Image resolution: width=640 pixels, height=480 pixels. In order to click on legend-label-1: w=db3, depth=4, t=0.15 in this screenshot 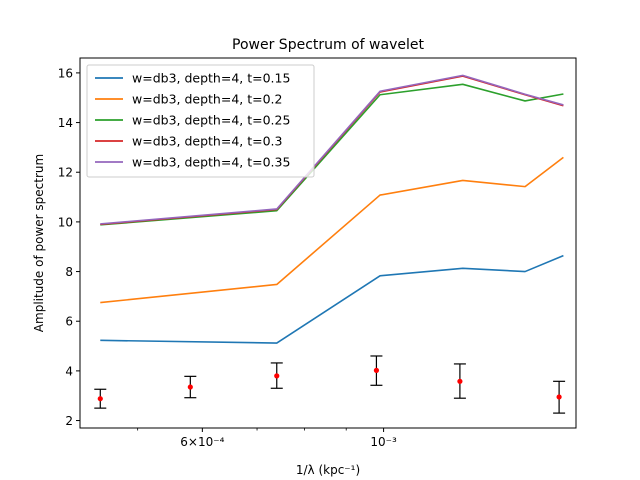, I will do `click(211, 78)`.